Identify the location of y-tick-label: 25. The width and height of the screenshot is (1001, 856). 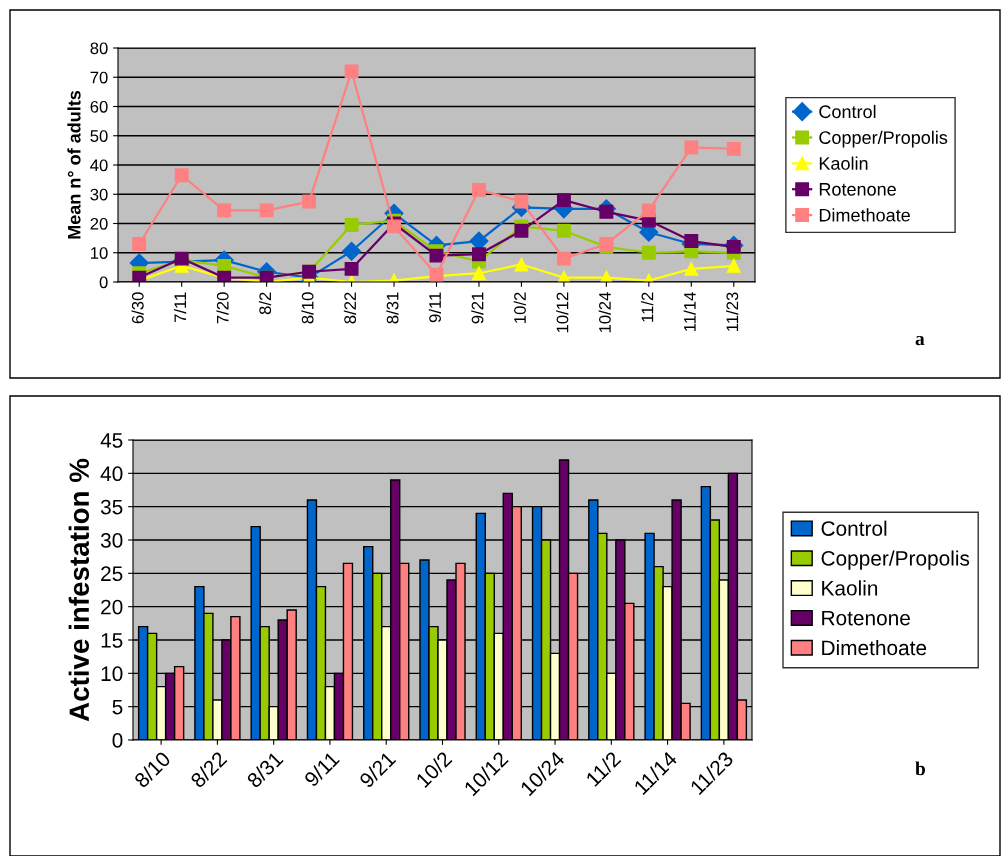
(112, 574).